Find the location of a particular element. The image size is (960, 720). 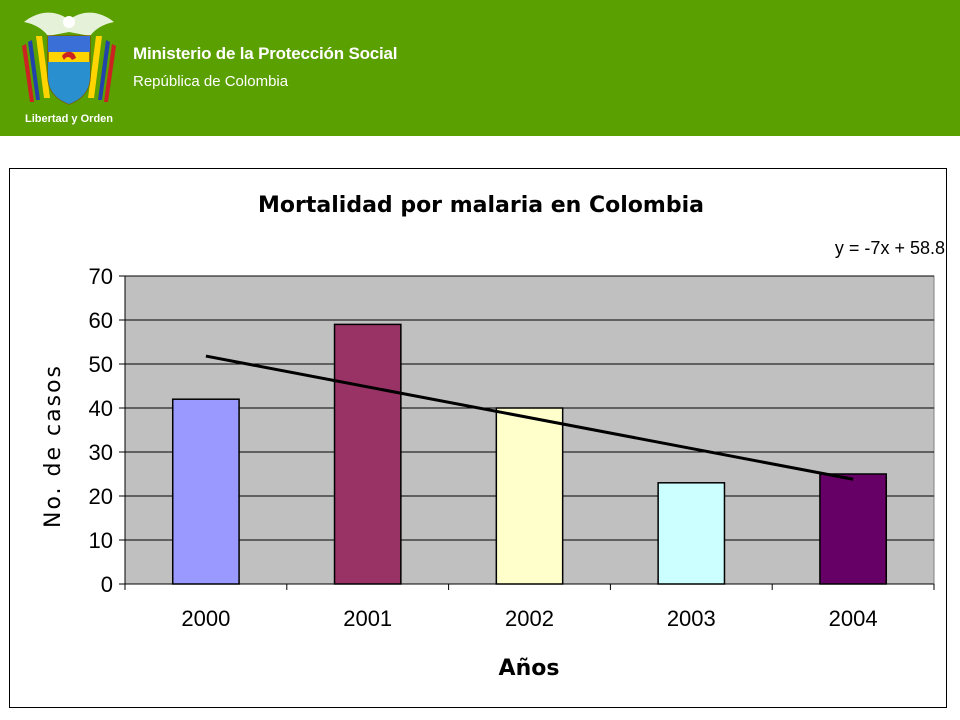

bar-2001 is located at coordinates (367, 454).